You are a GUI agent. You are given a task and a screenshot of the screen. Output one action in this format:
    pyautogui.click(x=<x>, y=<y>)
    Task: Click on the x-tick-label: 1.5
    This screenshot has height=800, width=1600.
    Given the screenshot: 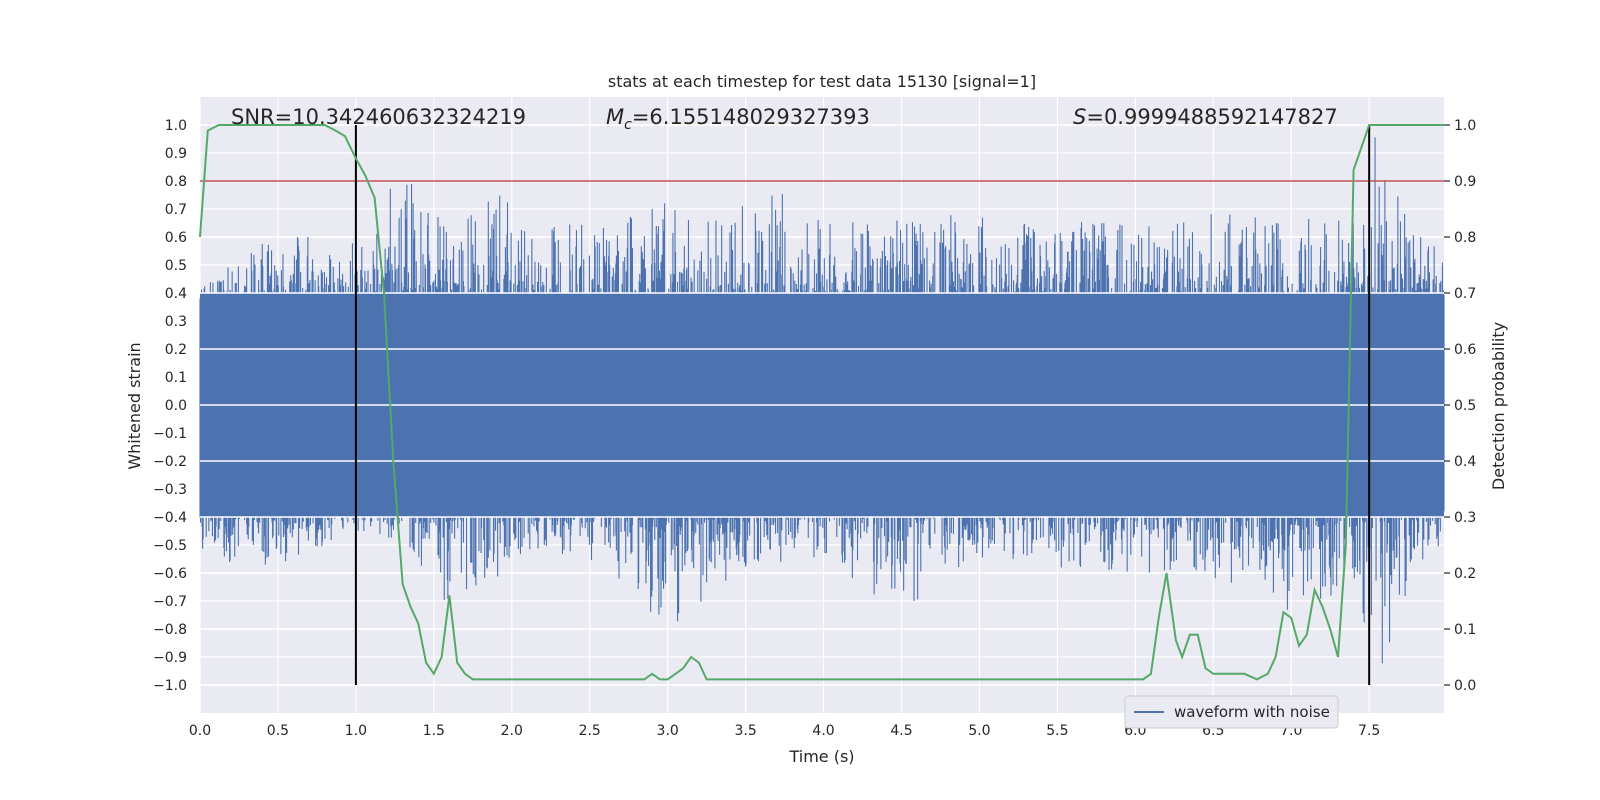 What is the action you would take?
    pyautogui.click(x=434, y=731)
    